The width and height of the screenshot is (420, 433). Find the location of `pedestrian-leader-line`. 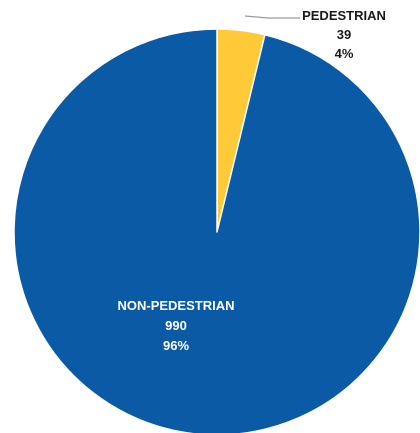

pedestrian-leader-line is located at coordinates (272, 17).